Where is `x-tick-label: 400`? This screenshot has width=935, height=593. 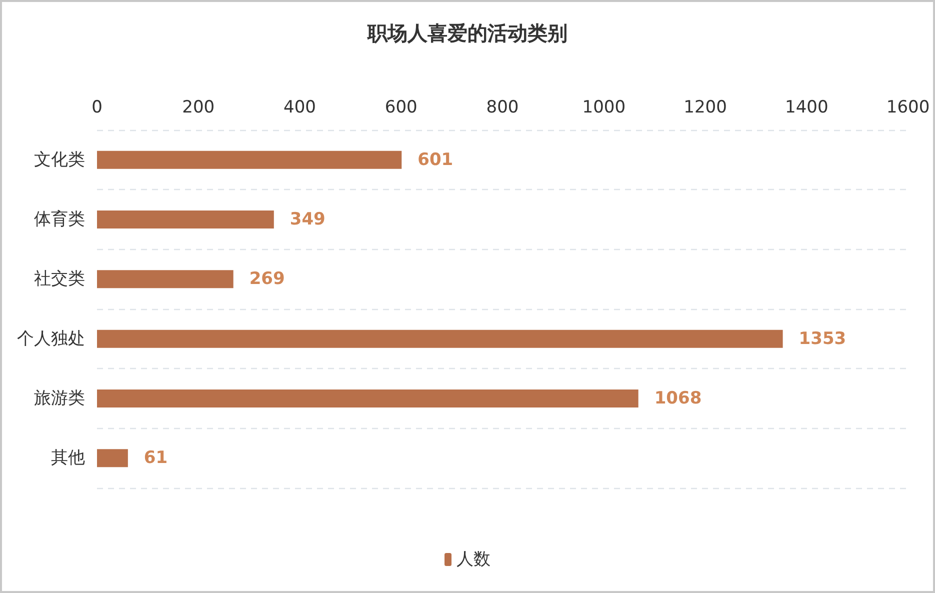 x-tick-label: 400 is located at coordinates (300, 108).